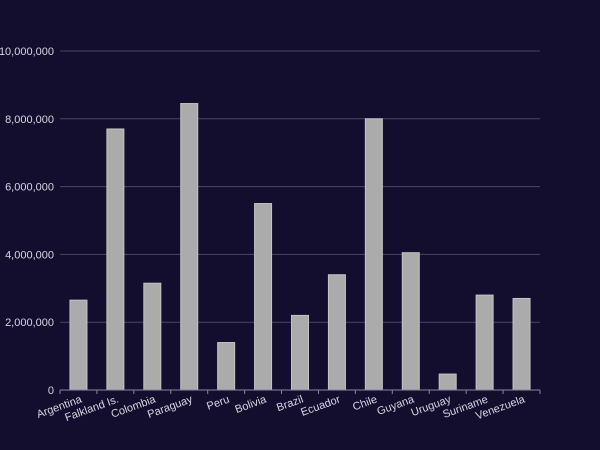  What do you see at coordinates (29, 188) in the screenshot?
I see `y-tick-label: 6,000,000` at bounding box center [29, 188].